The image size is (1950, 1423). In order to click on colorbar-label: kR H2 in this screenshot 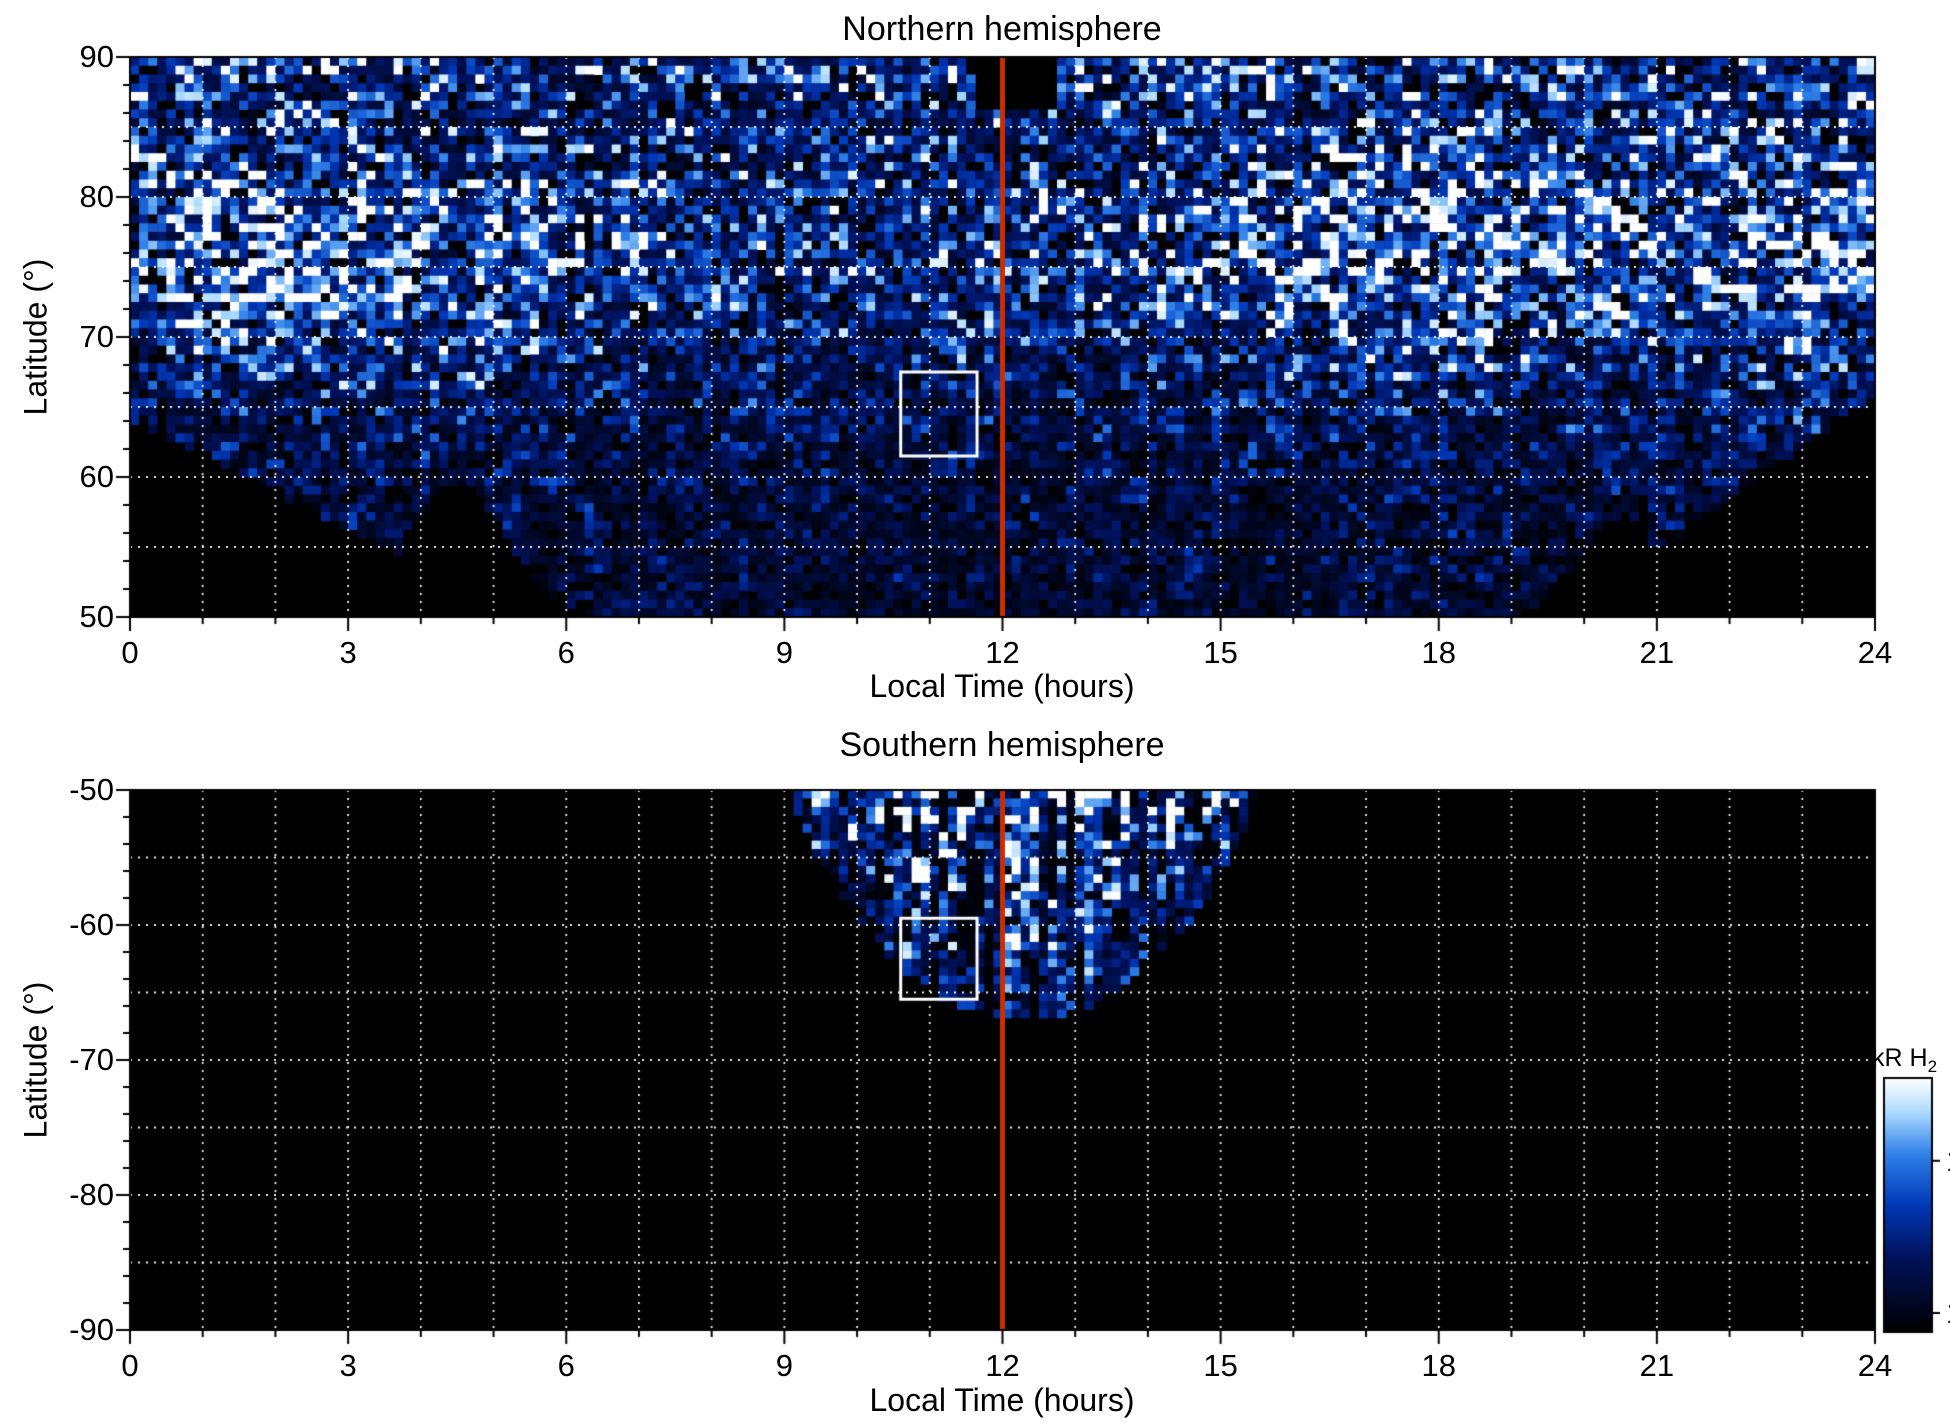, I will do `click(1904, 1060)`.